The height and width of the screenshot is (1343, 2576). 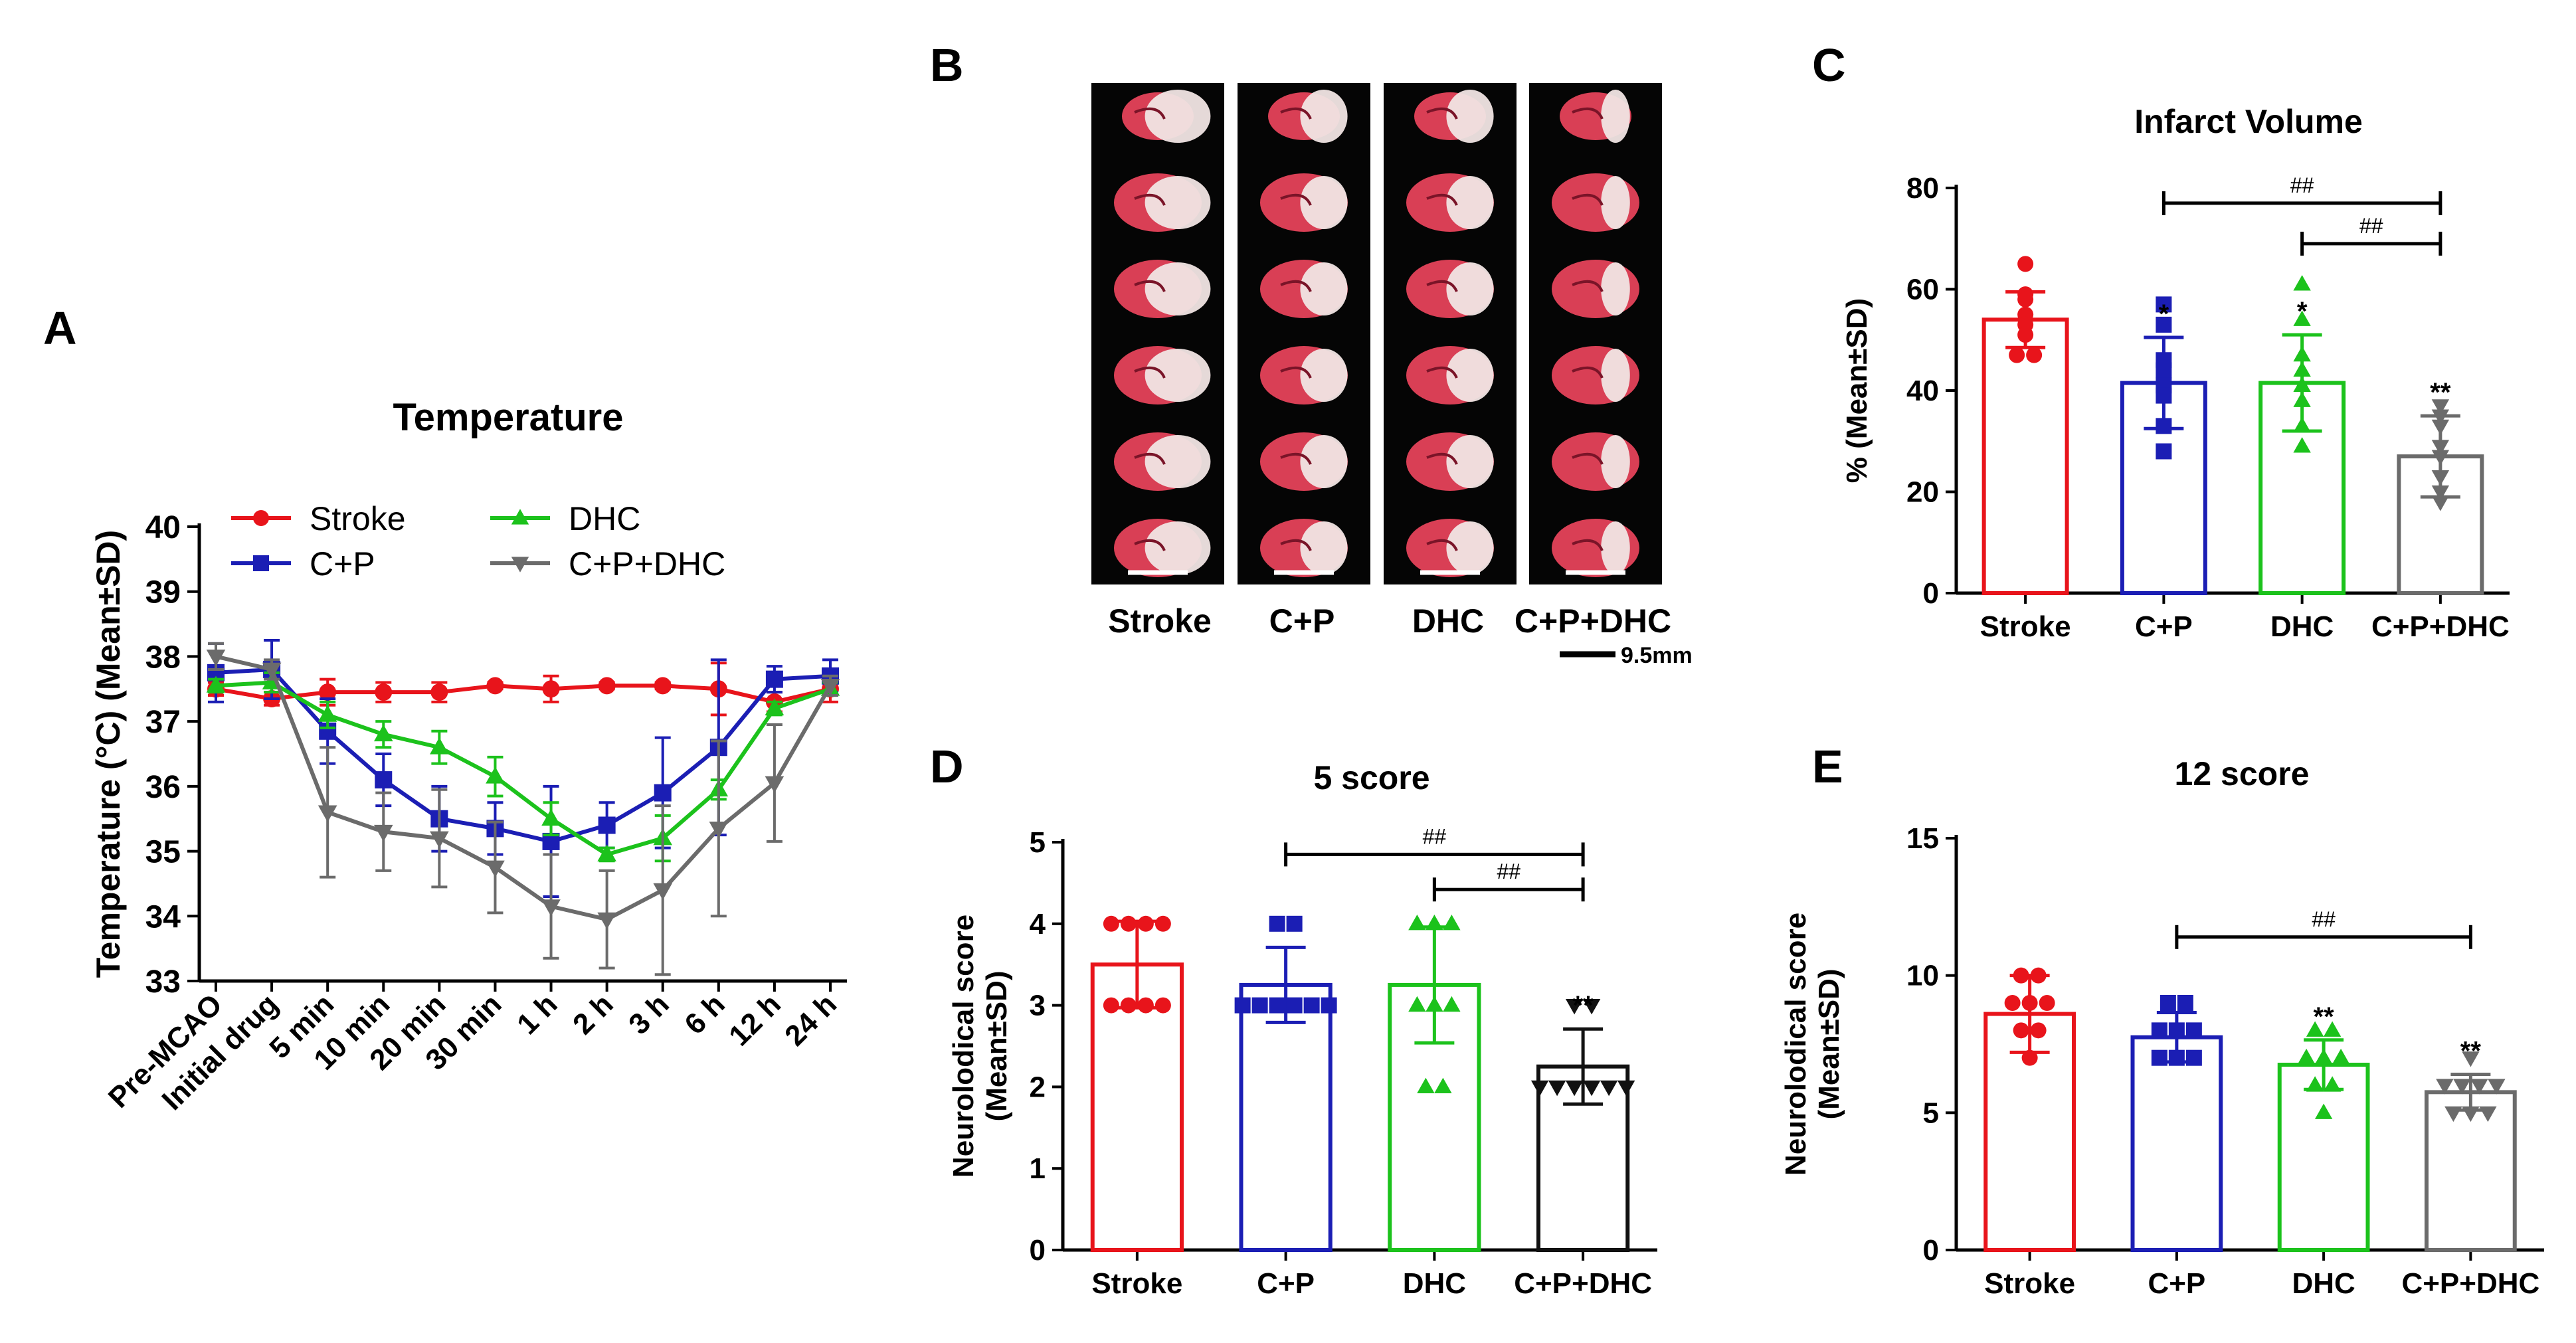 What do you see at coordinates (1038, 1087) in the screenshot?
I see `y-tick-label: 2` at bounding box center [1038, 1087].